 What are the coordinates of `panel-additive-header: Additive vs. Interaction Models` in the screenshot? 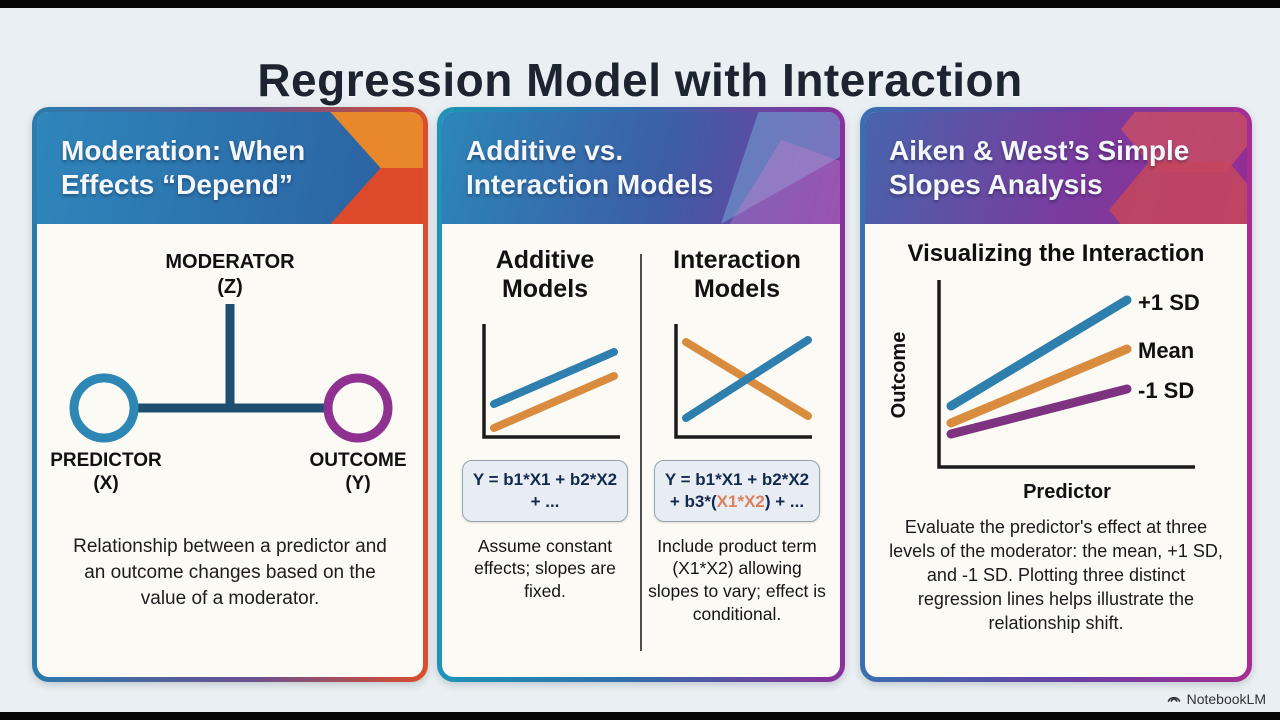 It's located at (641, 168).